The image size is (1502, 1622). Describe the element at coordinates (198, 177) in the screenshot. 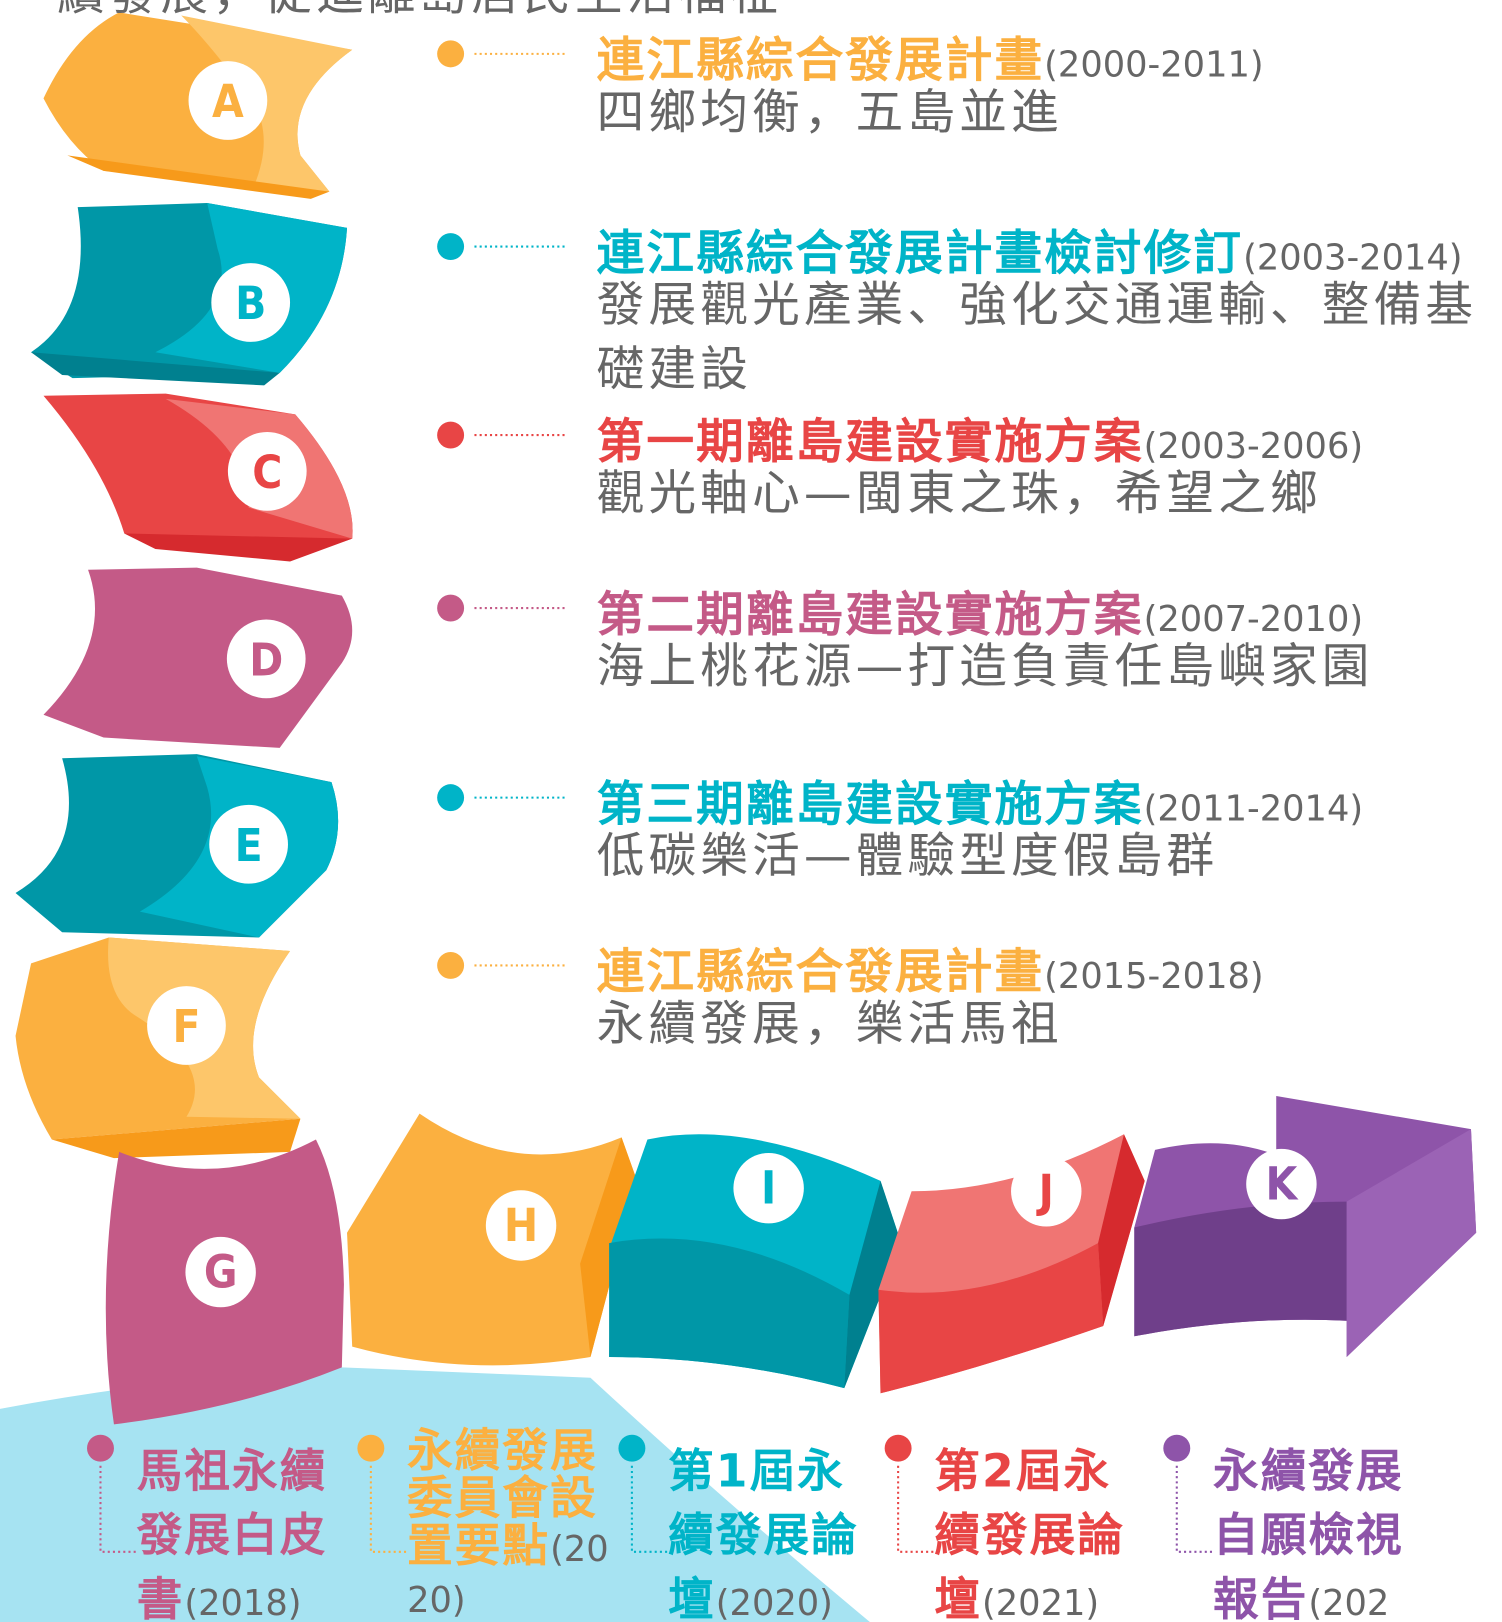

I see `block-a-edge` at that location.